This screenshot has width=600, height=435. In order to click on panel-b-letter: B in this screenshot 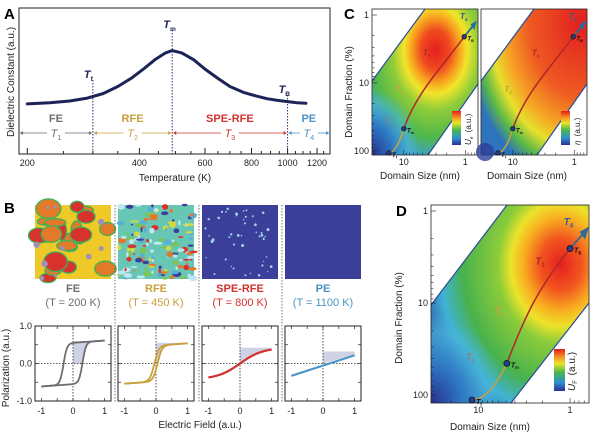, I will do `click(9, 208)`.